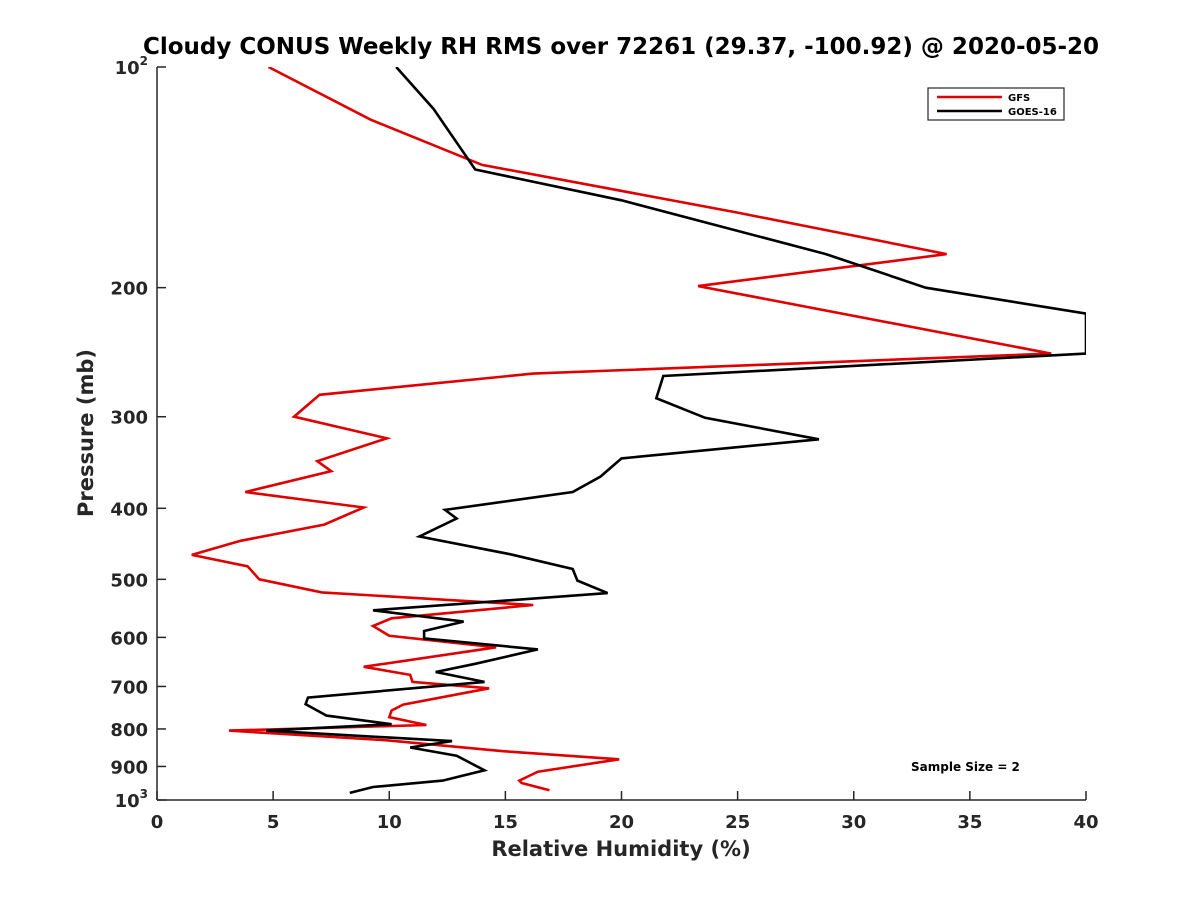 This screenshot has height=900, width=1200. Describe the element at coordinates (138, 433) in the screenshot. I see `y-axis: 10² 200 300 400 500 600 700 800 900 10³` at that location.